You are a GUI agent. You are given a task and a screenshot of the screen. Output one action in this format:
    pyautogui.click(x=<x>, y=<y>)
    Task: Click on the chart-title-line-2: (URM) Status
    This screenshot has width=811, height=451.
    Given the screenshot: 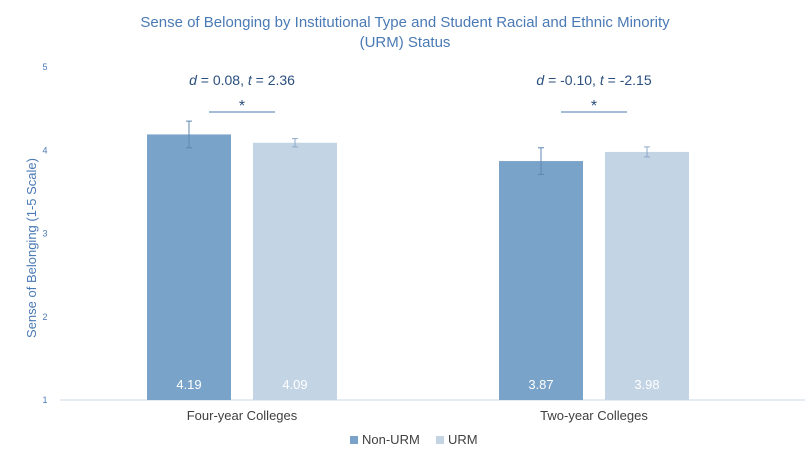 What is the action you would take?
    pyautogui.click(x=405, y=42)
    